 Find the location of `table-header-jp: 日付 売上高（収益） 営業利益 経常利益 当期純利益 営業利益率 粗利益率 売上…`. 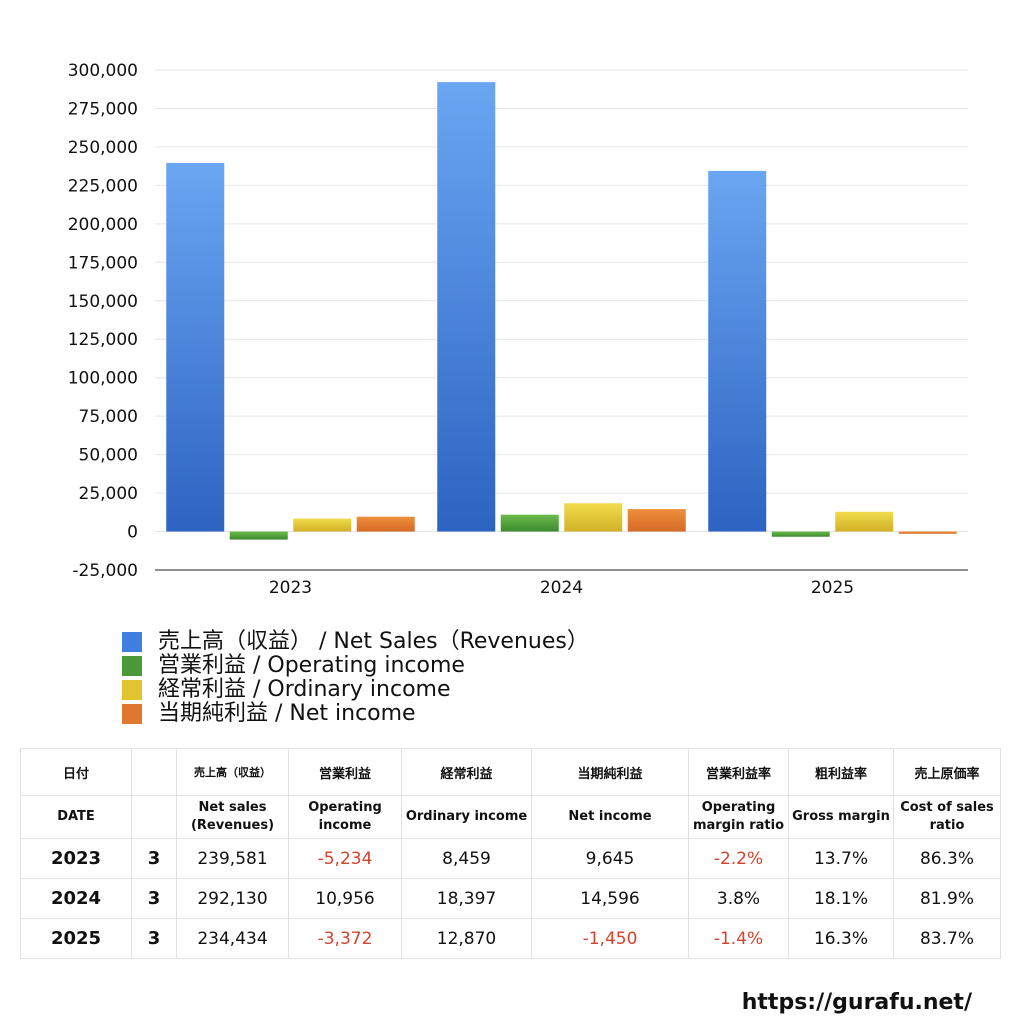

table-header-jp: 日付 売上高（収益） 営業利益 経常利益 当期純利益 営業利益率 粗利益率 売上… is located at coordinates (510, 772).